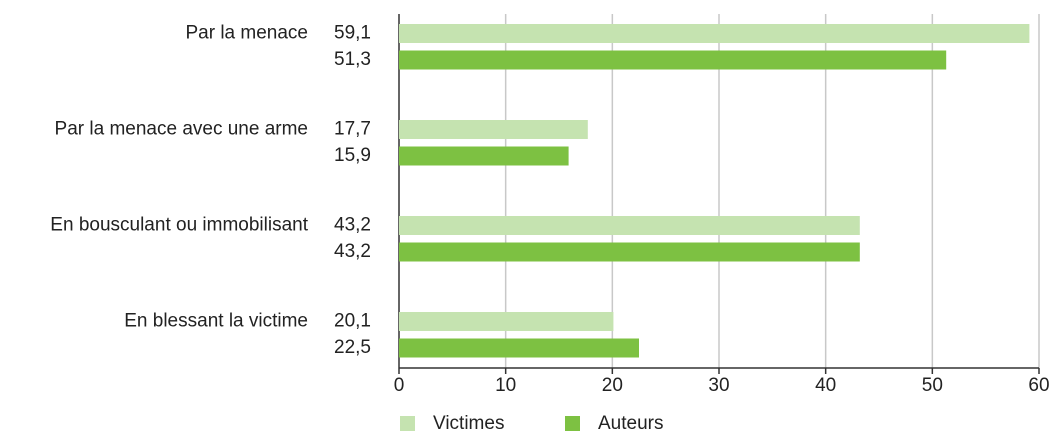 This screenshot has height=434, width=1052. What do you see at coordinates (1038, 385) in the screenshot?
I see `x-tick-label: 60` at bounding box center [1038, 385].